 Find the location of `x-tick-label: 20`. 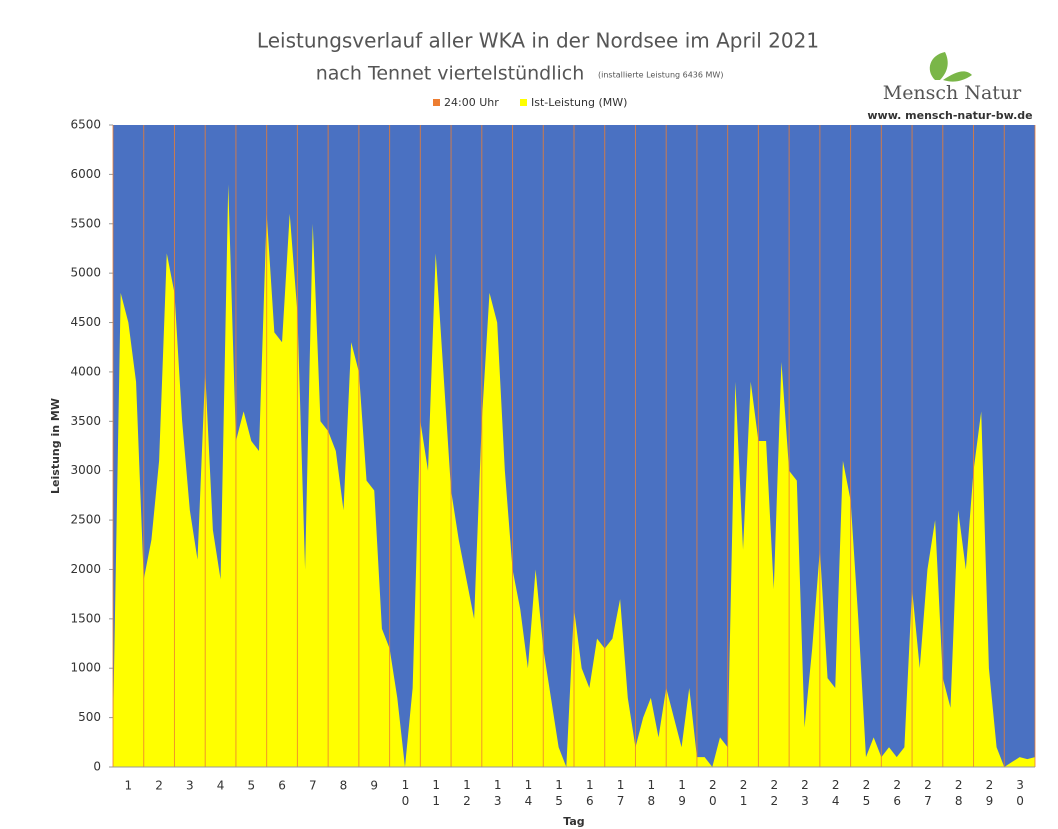

x-tick-label: 20 is located at coordinates (713, 794).